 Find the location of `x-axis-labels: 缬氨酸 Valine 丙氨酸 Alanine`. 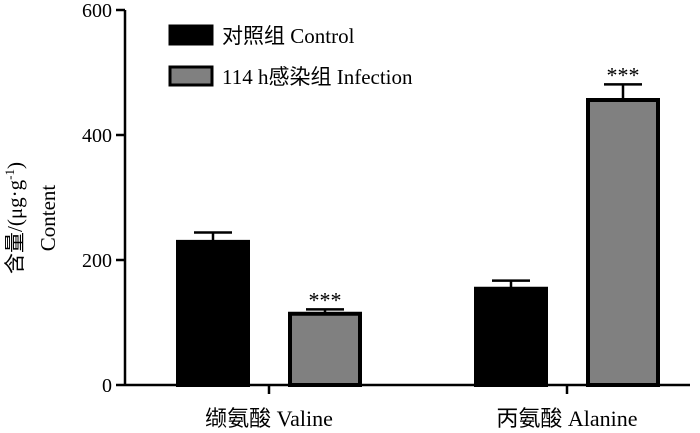

x-axis-labels: 缬氨酸 Valine 丙氨酸 Alanine is located at coordinates (421, 408).